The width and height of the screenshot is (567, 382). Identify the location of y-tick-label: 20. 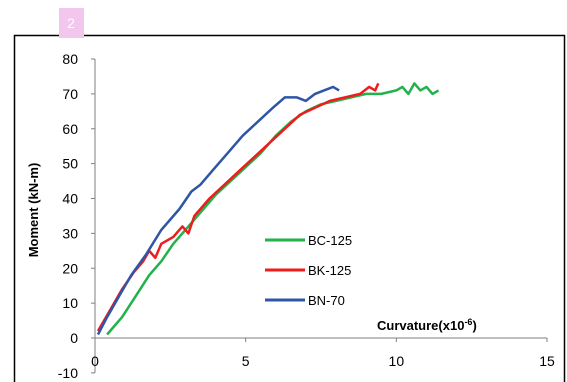
(70, 268).